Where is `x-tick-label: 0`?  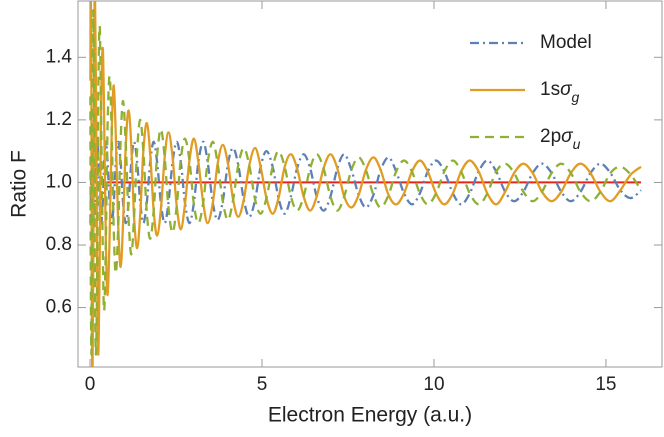 x-tick-label: 0 is located at coordinates (90, 384).